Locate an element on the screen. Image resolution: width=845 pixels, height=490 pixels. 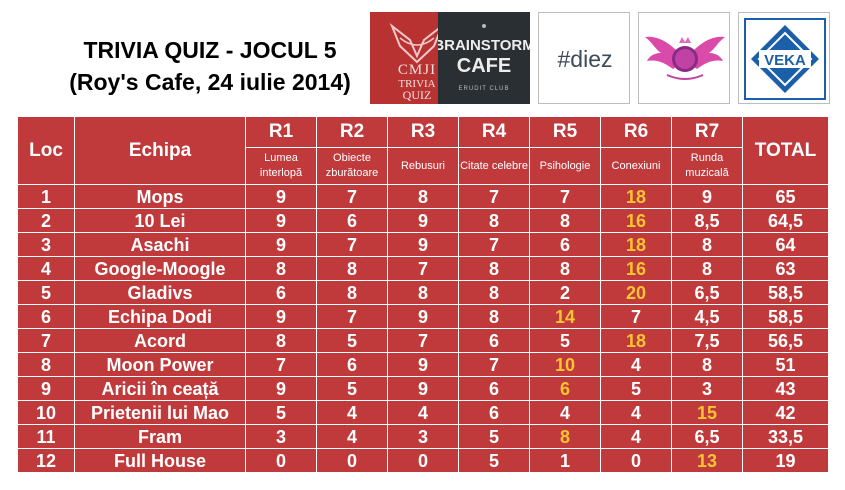
header-r1-name: Lumea interlopă is located at coordinates (281, 166).